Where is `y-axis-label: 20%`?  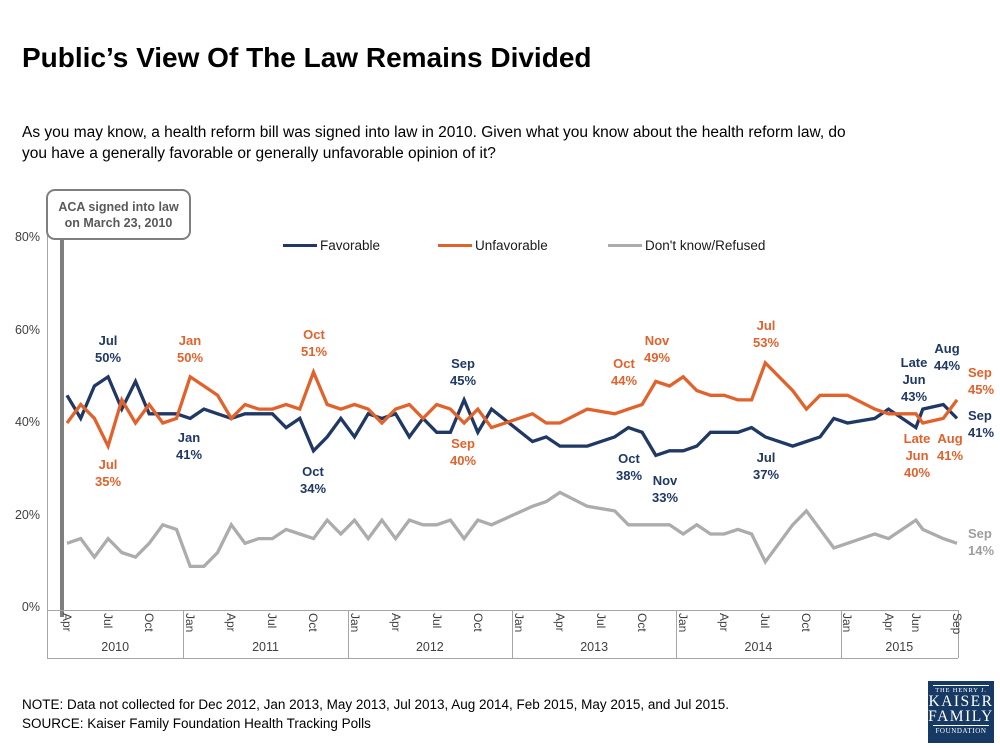
y-axis-label: 20% is located at coordinates (27, 514).